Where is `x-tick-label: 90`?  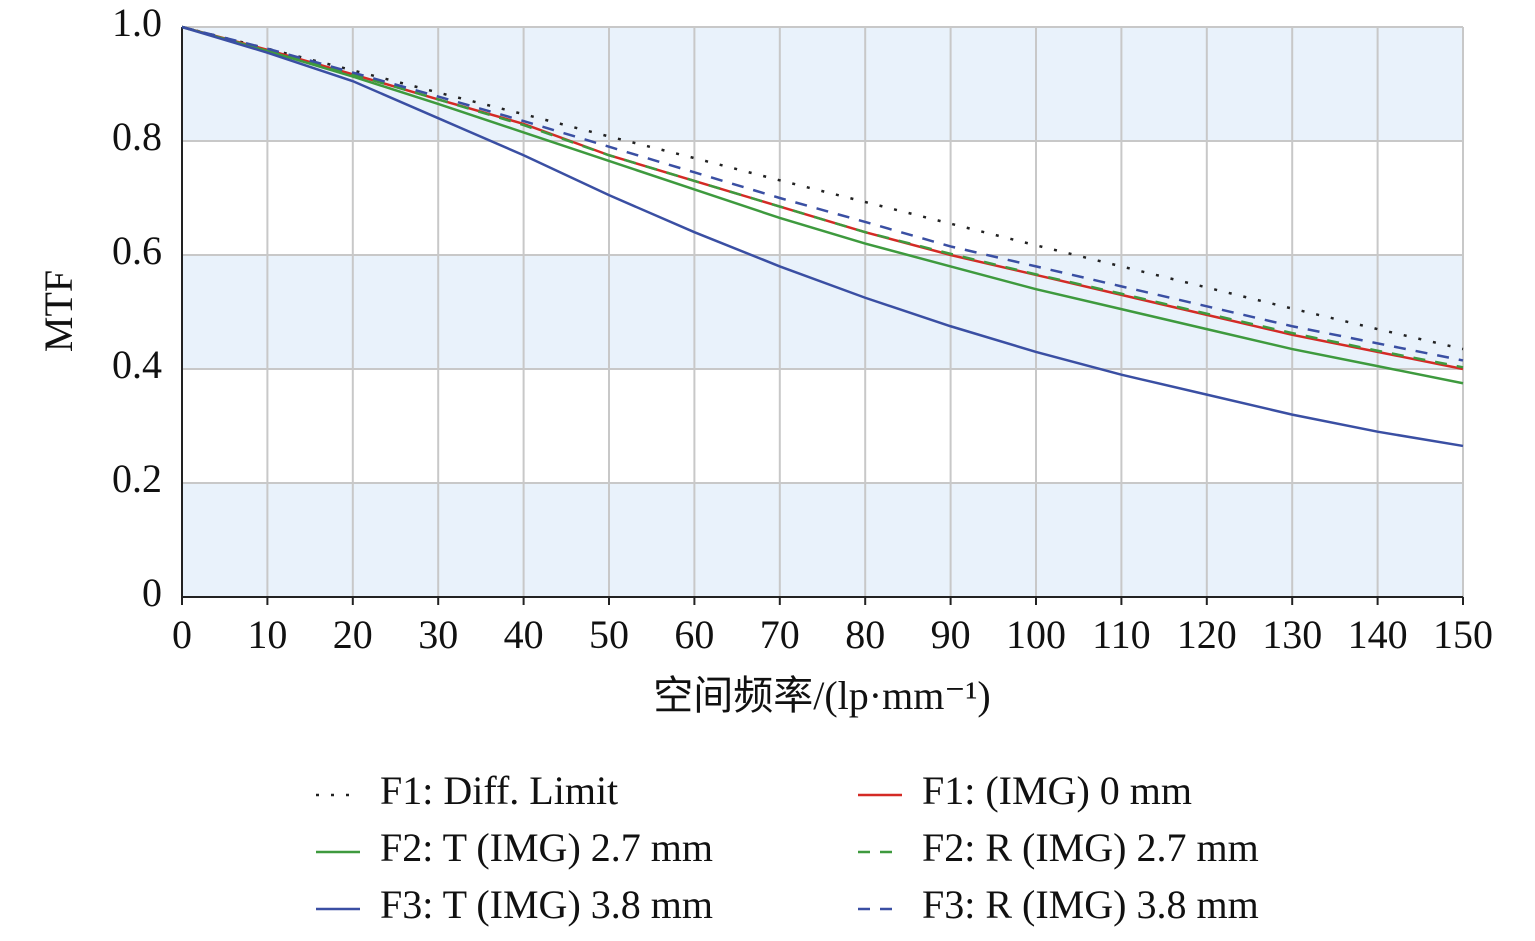
x-tick-label: 90 is located at coordinates (951, 634).